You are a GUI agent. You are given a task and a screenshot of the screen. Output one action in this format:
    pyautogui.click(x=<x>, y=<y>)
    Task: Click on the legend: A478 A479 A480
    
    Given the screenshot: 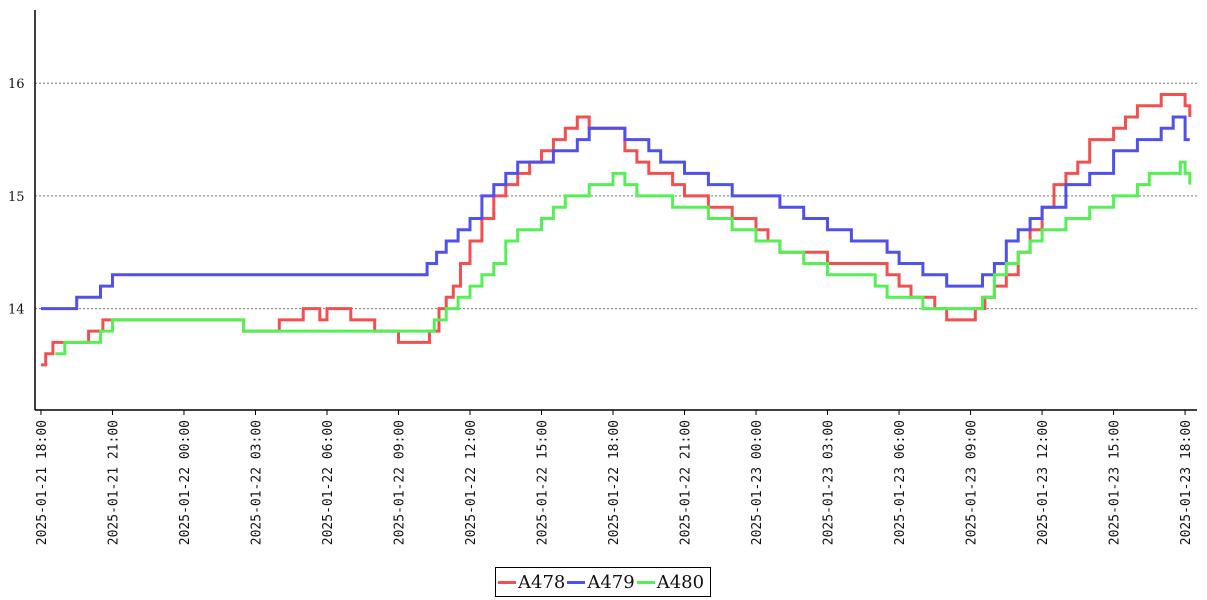 What is the action you would take?
    pyautogui.click(x=603, y=582)
    